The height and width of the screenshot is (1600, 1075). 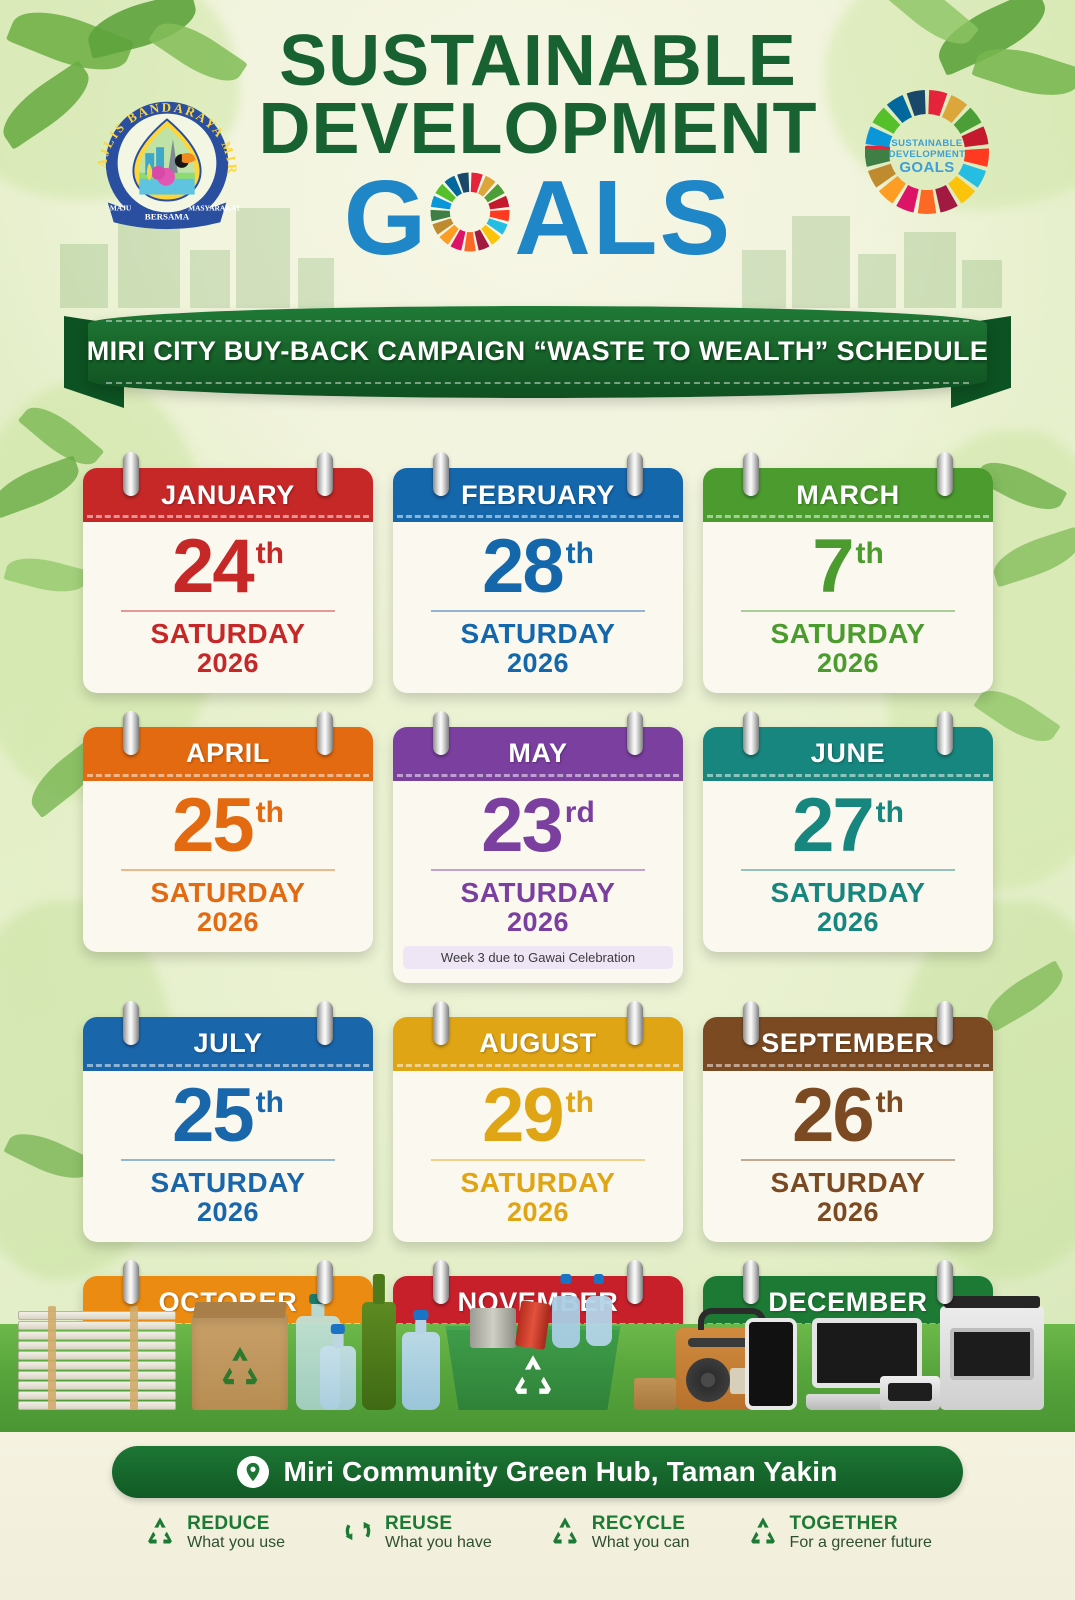 I want to click on calendar-card-body: JULY 25 th SATURDAY 2026, so click(x=228, y=1129).